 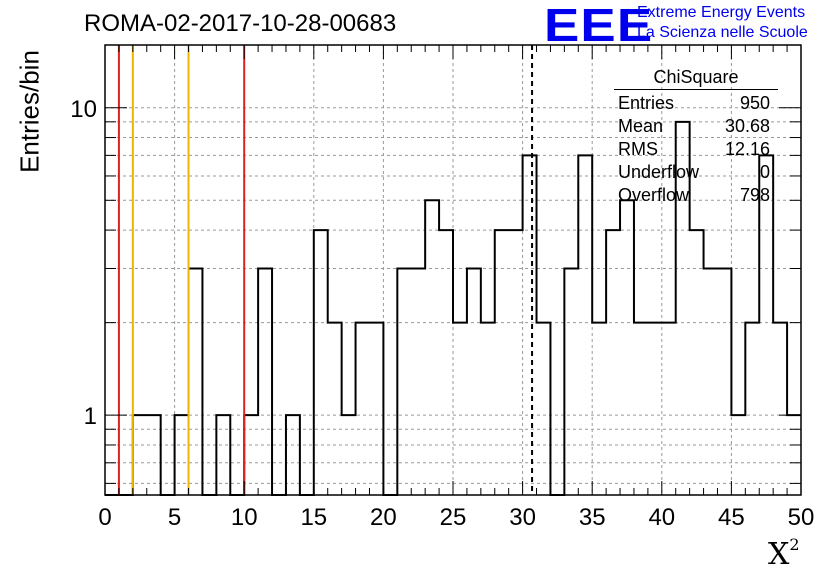 I want to click on stat-value: 798, so click(x=754, y=195).